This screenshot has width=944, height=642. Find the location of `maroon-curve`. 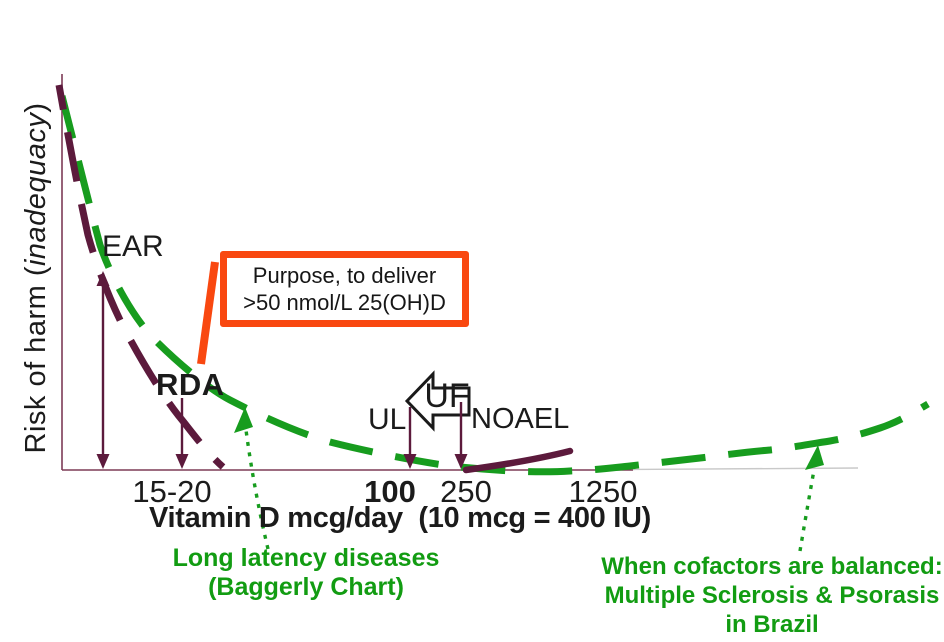

maroon-curve is located at coordinates (140, 277).